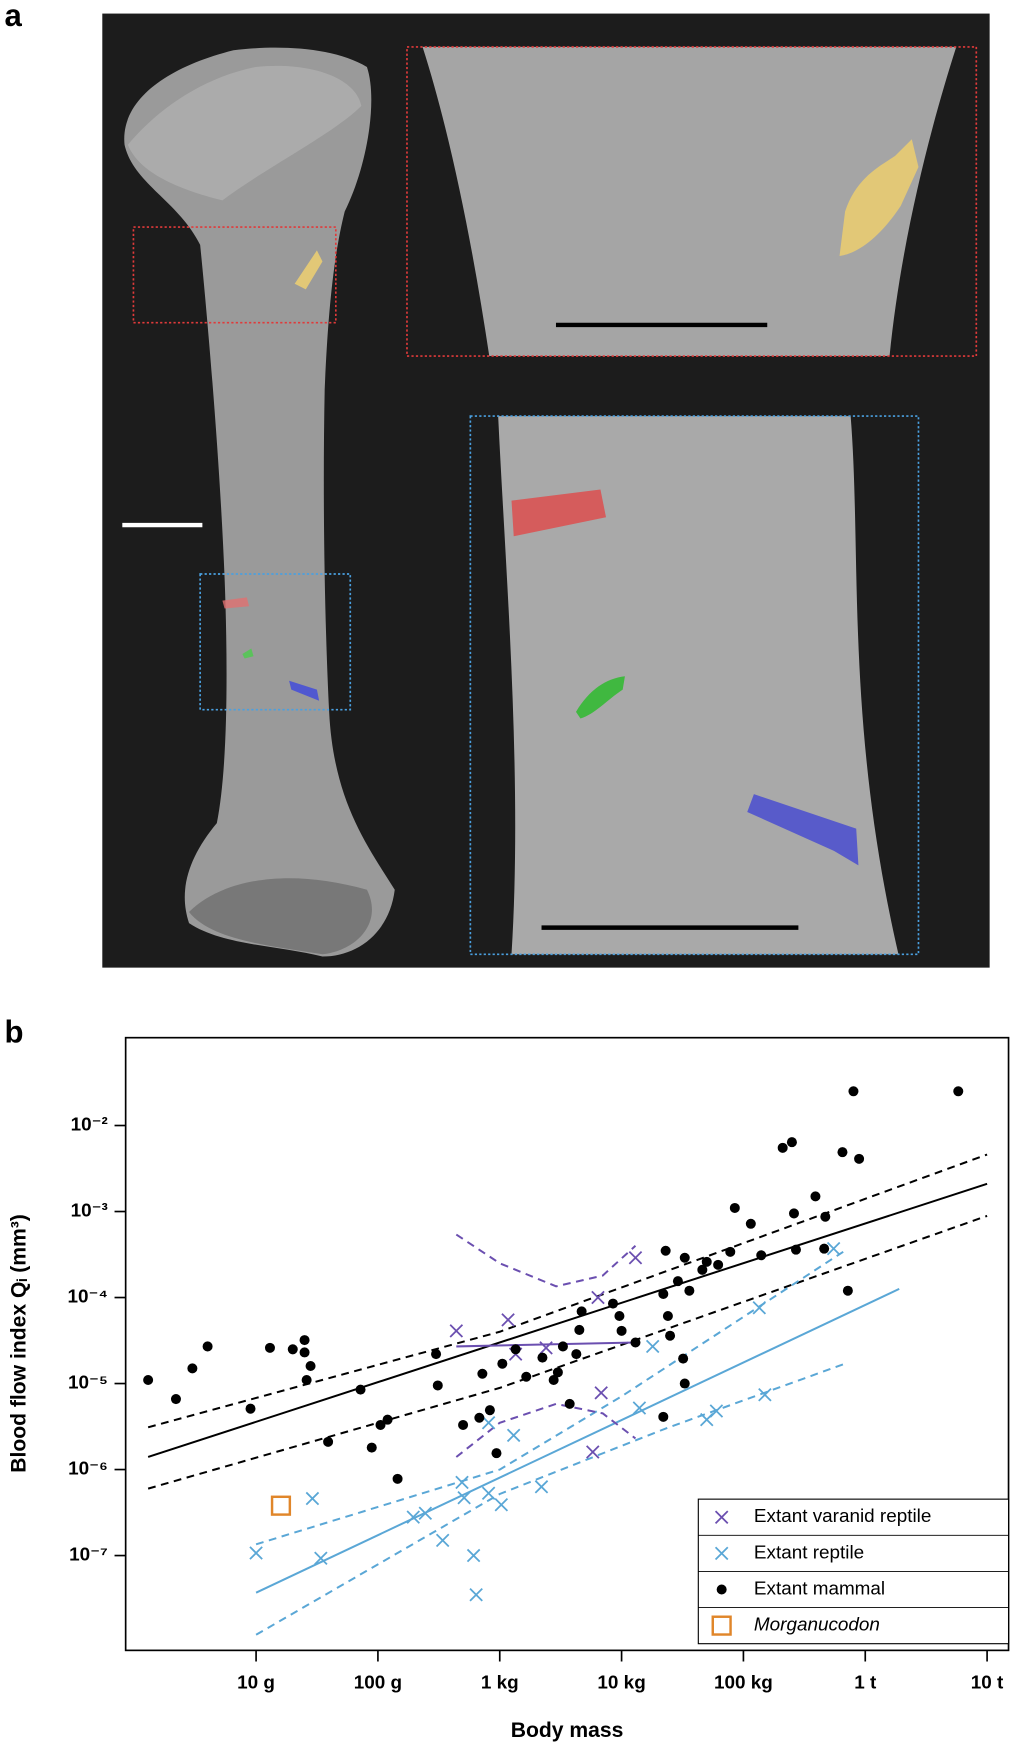  Describe the element at coordinates (721, 1589) in the screenshot. I see `legend-marker` at that location.